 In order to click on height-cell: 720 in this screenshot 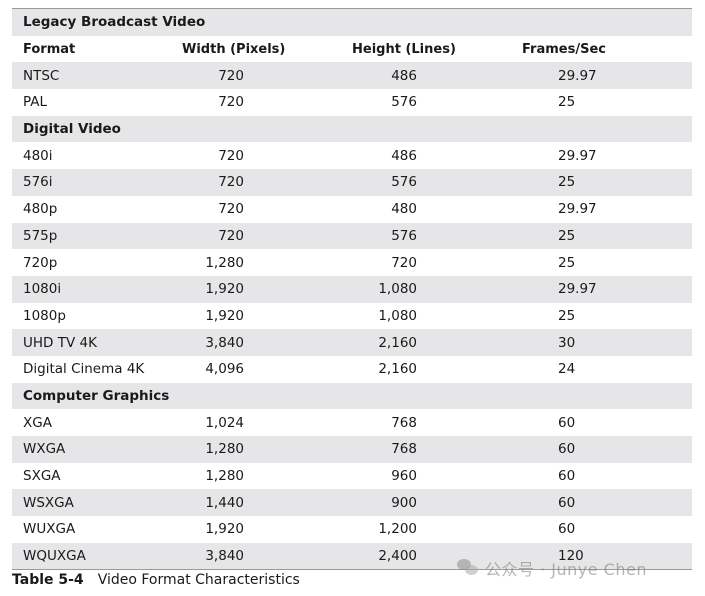, I will do `click(404, 262)`.